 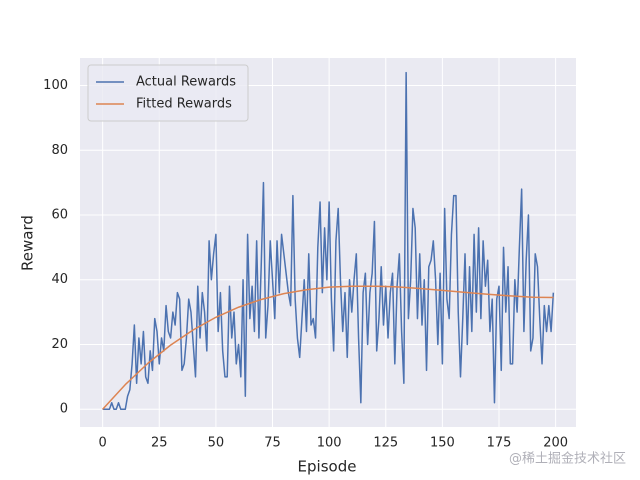 What do you see at coordinates (184, 104) in the screenshot?
I see `legend-label: Fitted Rewards` at bounding box center [184, 104].